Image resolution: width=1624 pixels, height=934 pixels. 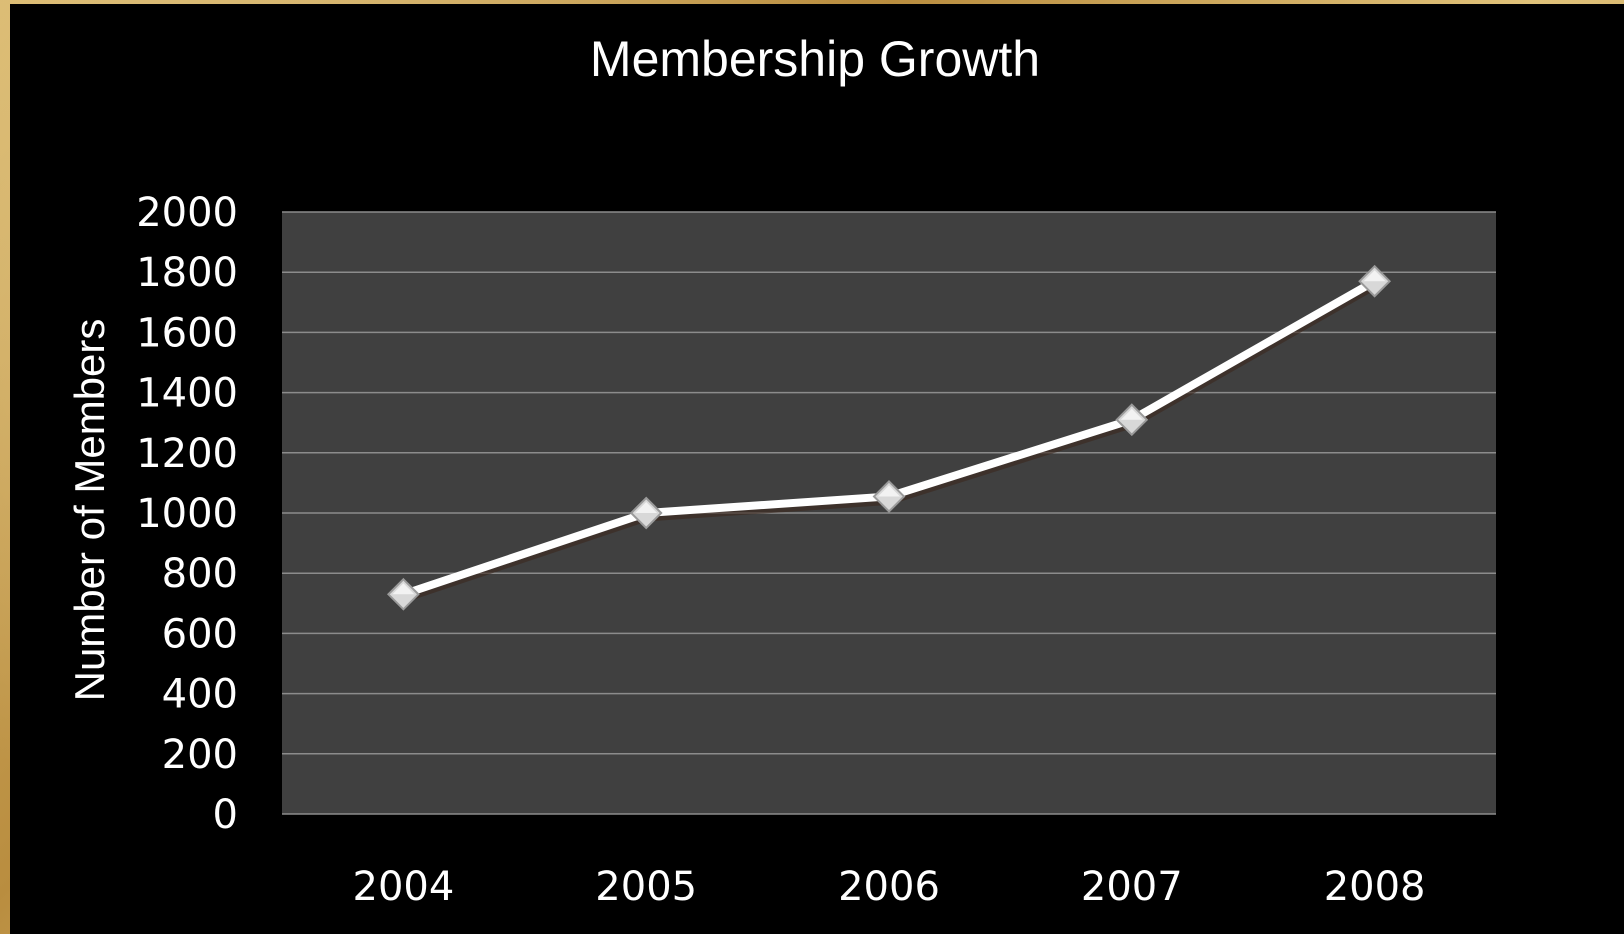 I want to click on x-tick-label: 2008, so click(x=1375, y=887).